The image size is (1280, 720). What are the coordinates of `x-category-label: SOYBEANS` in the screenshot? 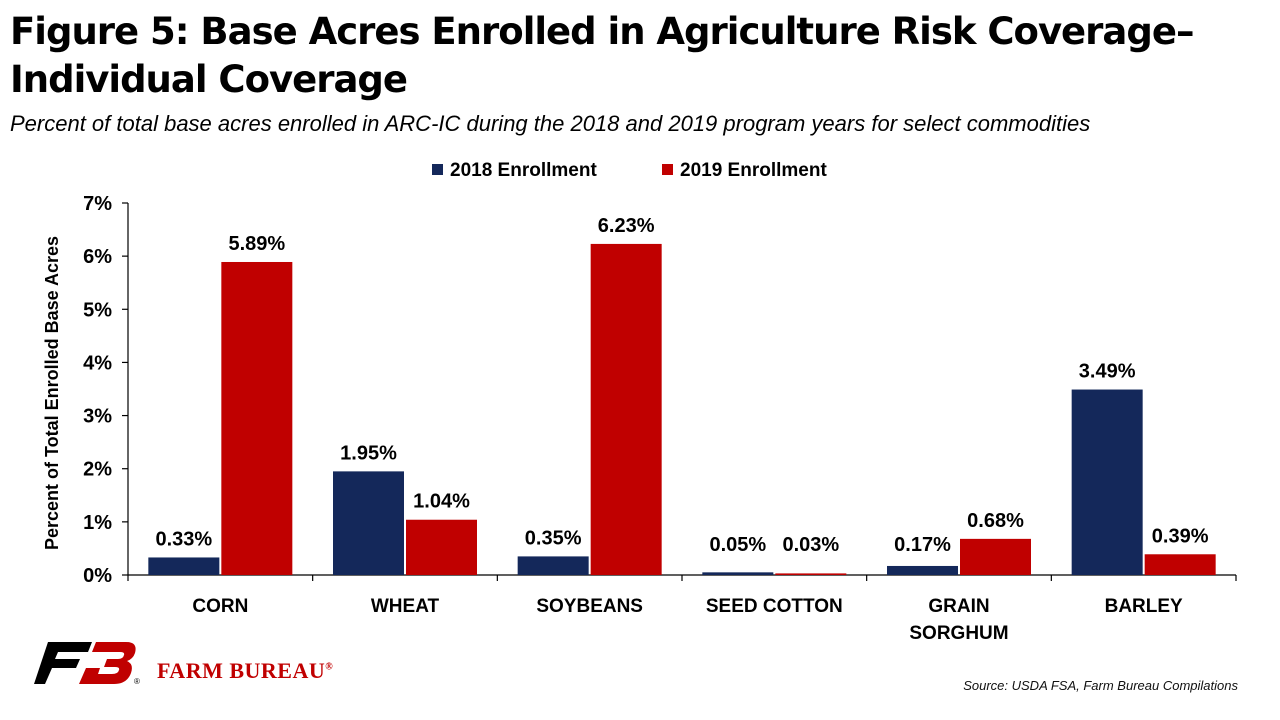 It's located at (589, 606).